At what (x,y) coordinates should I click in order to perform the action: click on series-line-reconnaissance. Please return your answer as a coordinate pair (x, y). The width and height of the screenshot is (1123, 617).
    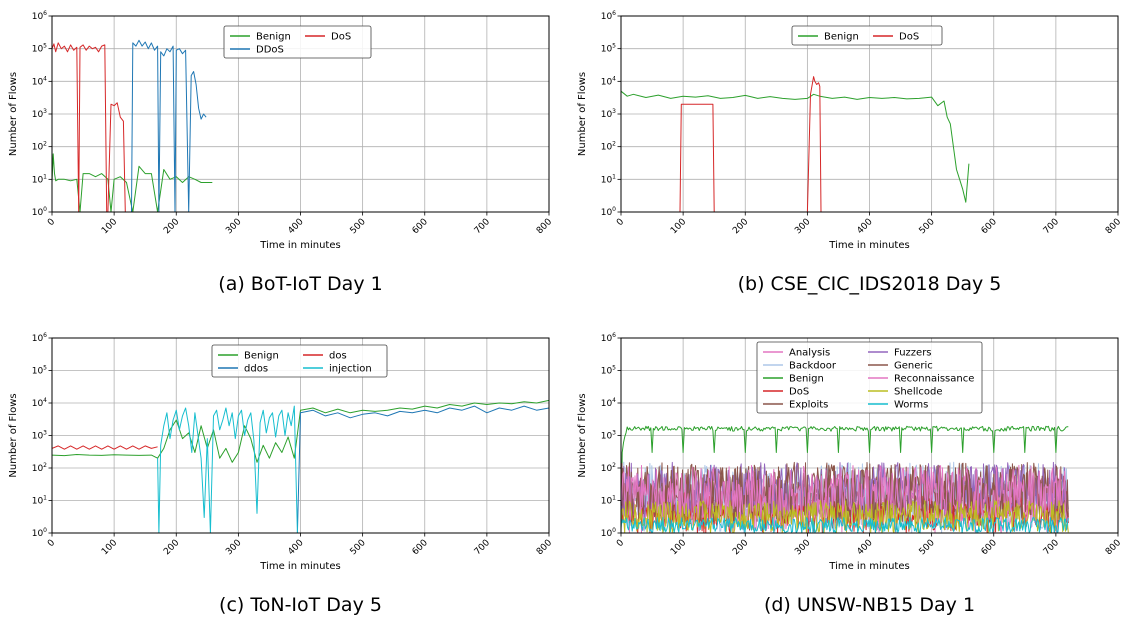
    Looking at the image, I should click on (845, 494).